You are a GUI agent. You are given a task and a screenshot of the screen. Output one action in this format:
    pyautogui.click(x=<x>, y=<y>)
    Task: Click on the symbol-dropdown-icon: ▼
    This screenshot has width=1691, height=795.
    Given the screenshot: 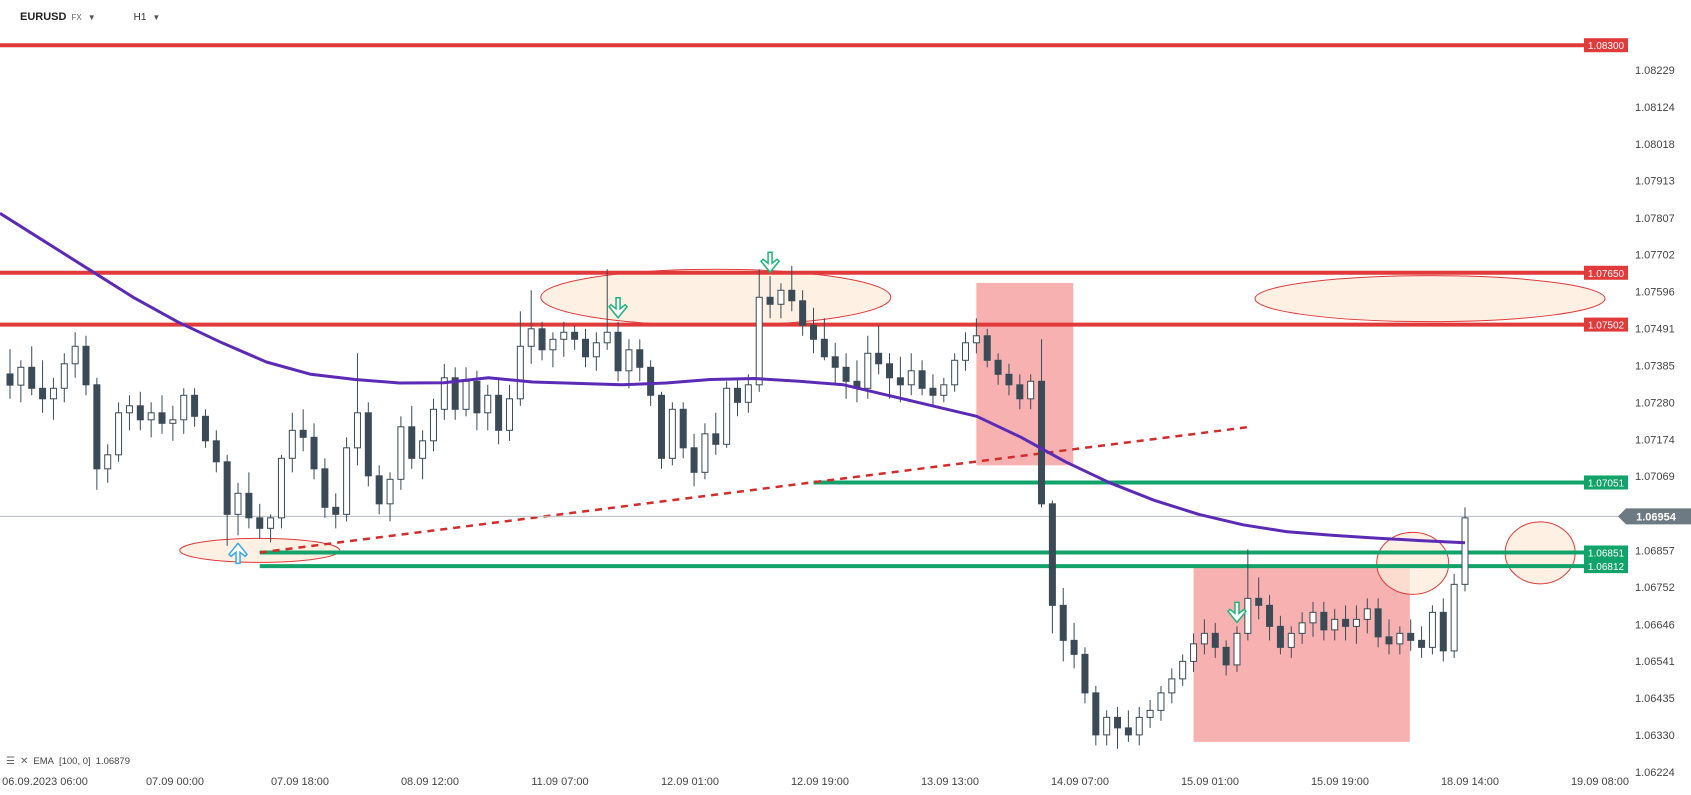 What is the action you would take?
    pyautogui.click(x=91, y=17)
    